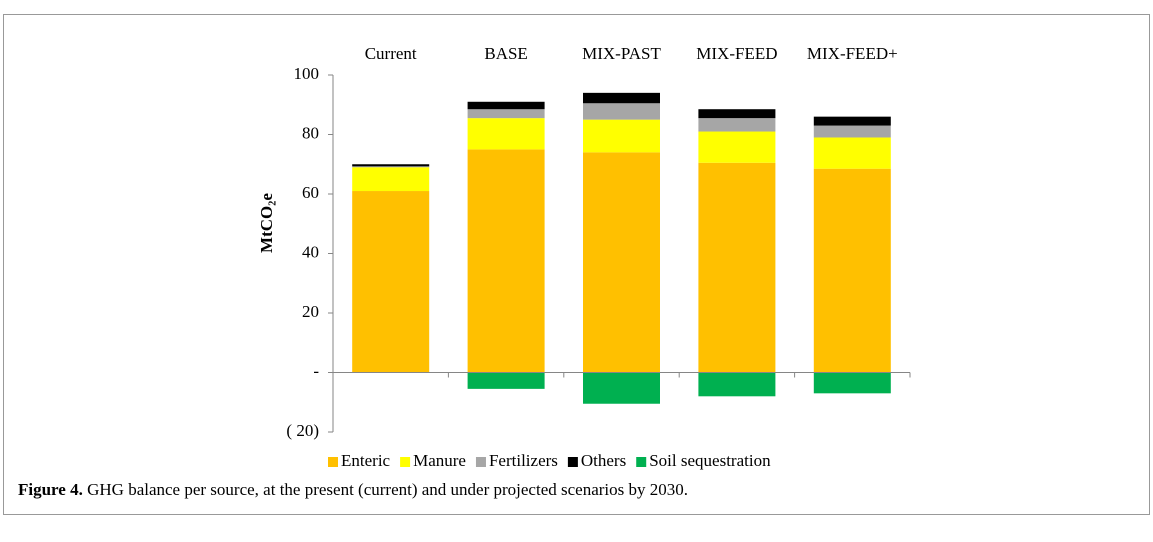  What do you see at coordinates (603, 460) in the screenshot?
I see `legend-label: Others` at bounding box center [603, 460].